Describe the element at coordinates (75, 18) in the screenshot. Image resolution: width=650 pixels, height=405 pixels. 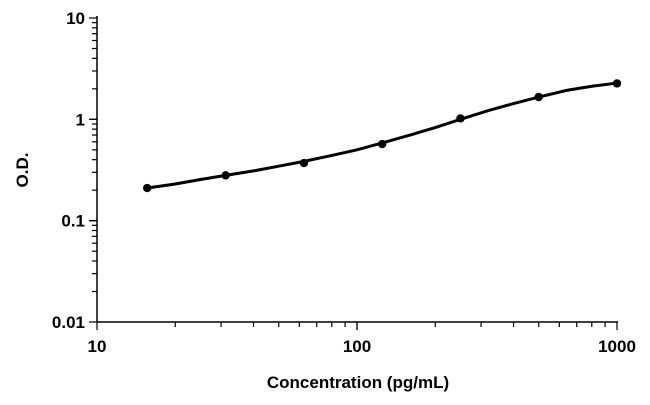
I see `y-tick-label: 10` at that location.